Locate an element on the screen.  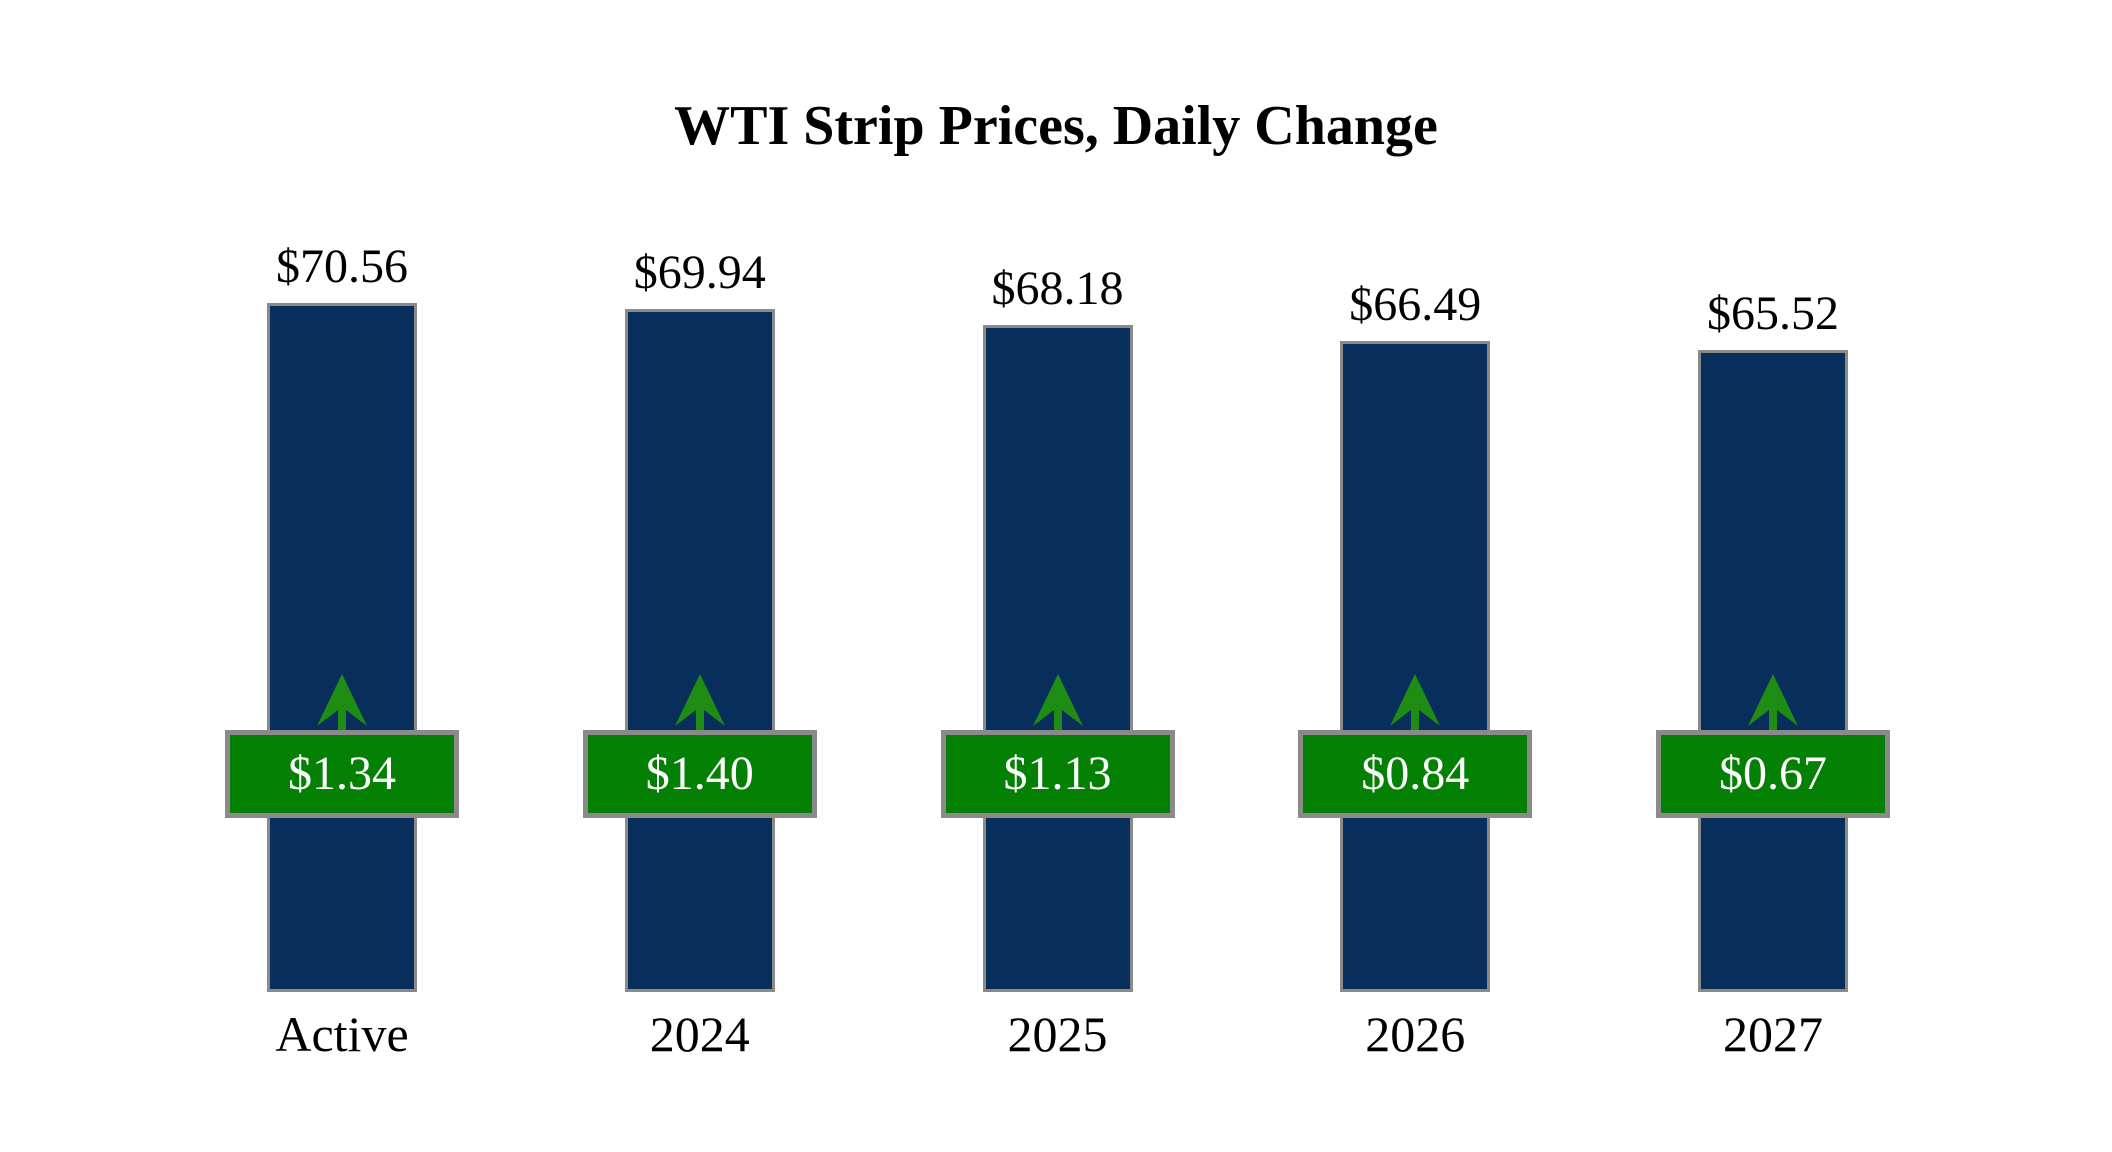
daily-change-badge: $1.13 is located at coordinates (1057, 774).